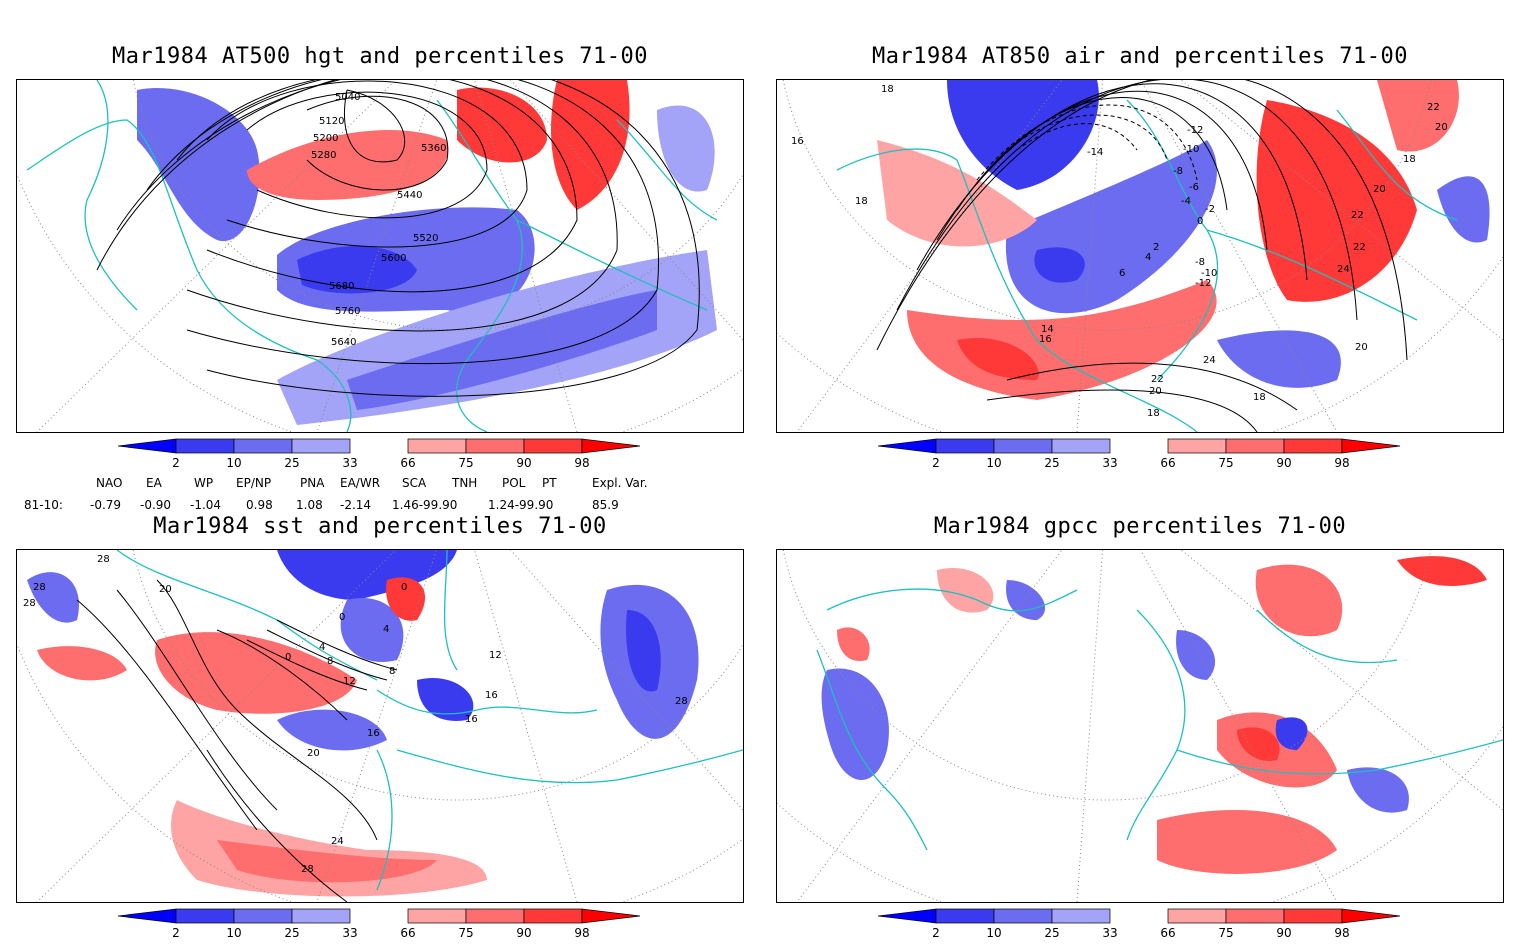 The image size is (1520, 944). Describe the element at coordinates (106, 505) in the screenshot. I see `index-value: -0.79` at that location.